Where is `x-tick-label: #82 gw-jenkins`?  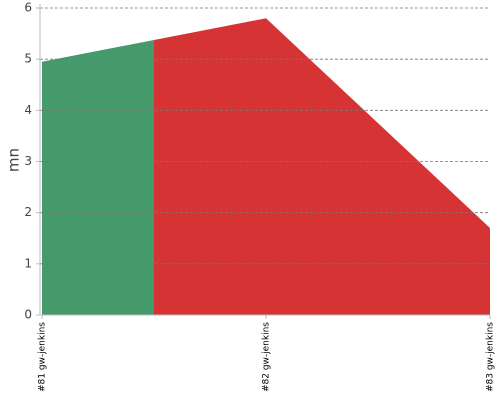 x-tick-label: #82 gw-jenkins is located at coordinates (267, 357).